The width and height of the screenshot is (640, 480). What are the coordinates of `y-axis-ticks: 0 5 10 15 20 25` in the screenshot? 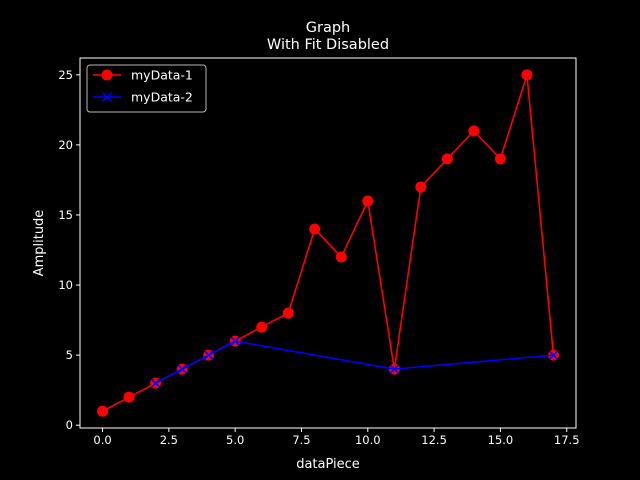 It's located at (69, 250).